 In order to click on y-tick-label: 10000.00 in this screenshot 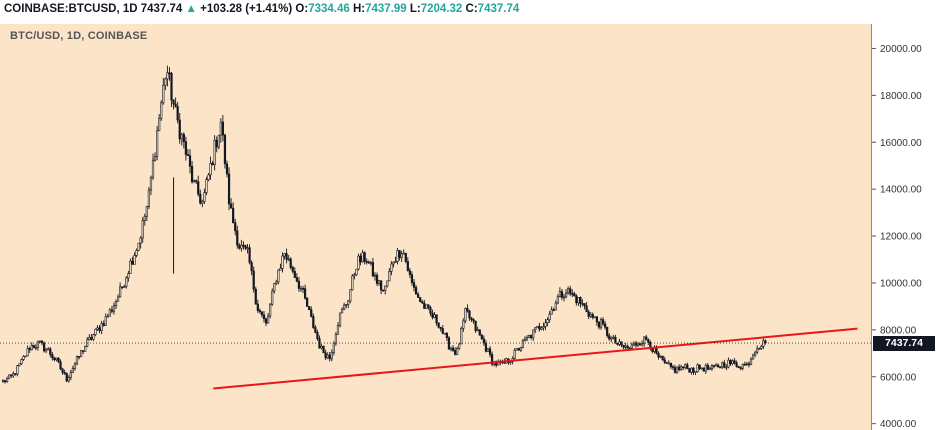, I will do `click(901, 283)`.